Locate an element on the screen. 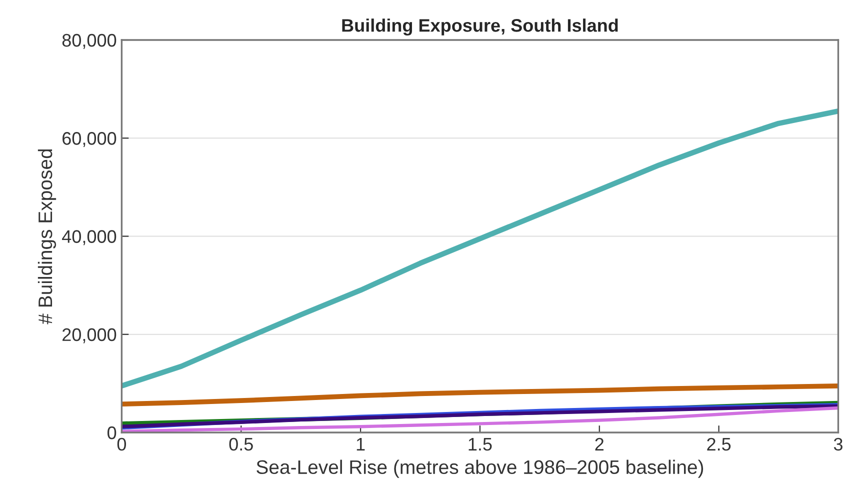 Image resolution: width=851 pixels, height=500 pixels. x-tick-label: 2.5 is located at coordinates (719, 444).